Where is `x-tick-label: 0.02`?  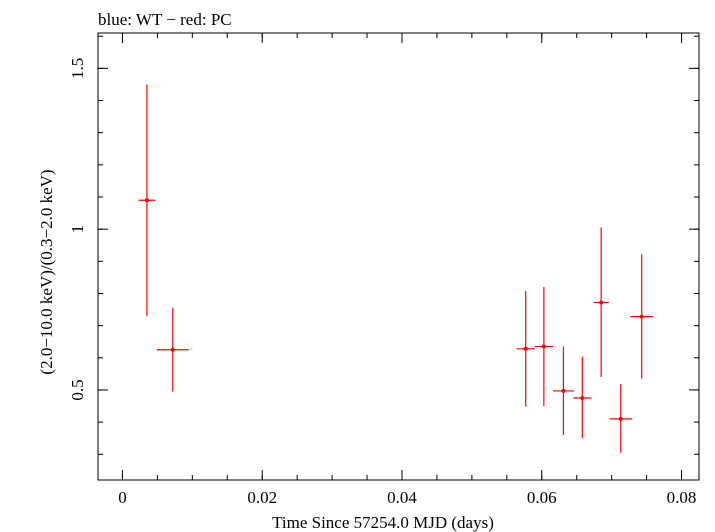
x-tick-label: 0.02 is located at coordinates (262, 497).